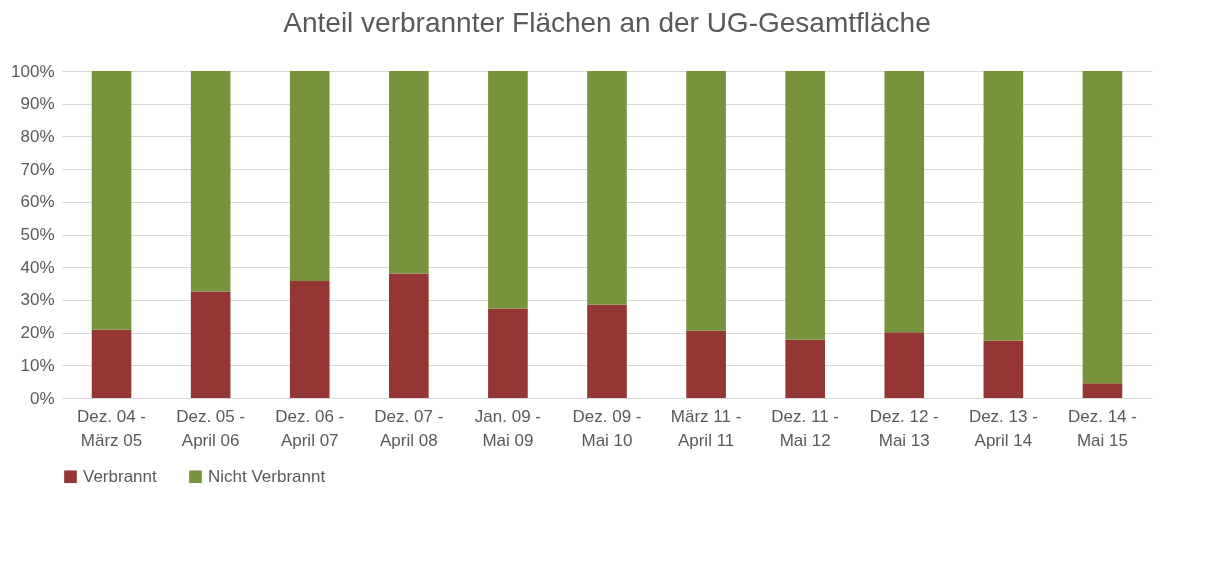 The height and width of the screenshot is (582, 1226). What do you see at coordinates (112, 428) in the screenshot?
I see `x-tick-label: Dez. 04 - März 05` at bounding box center [112, 428].